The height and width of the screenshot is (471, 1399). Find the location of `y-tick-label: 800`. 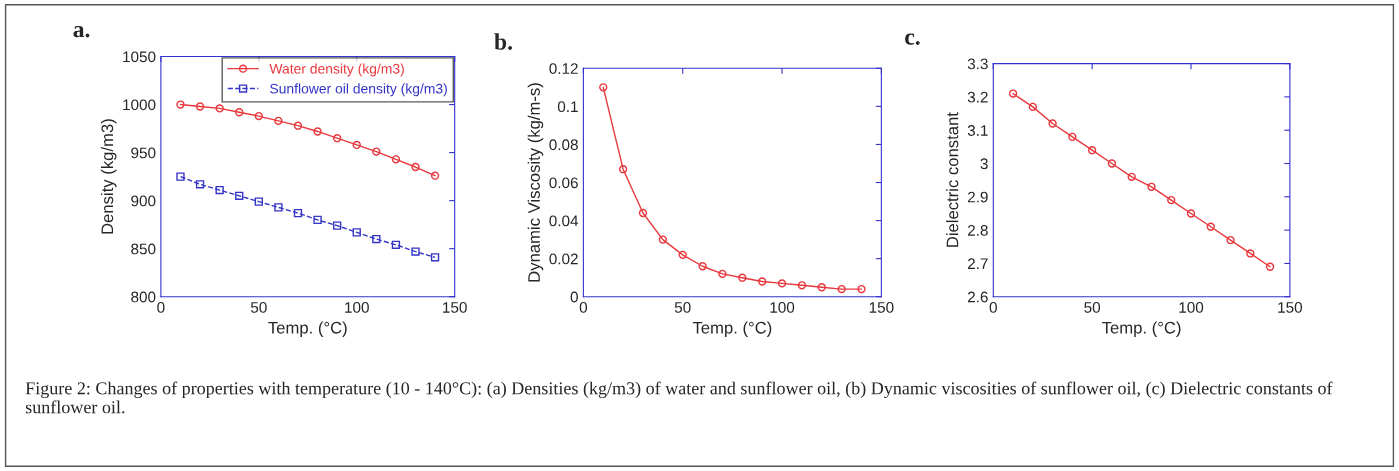

y-tick-label: 800 is located at coordinates (143, 297).